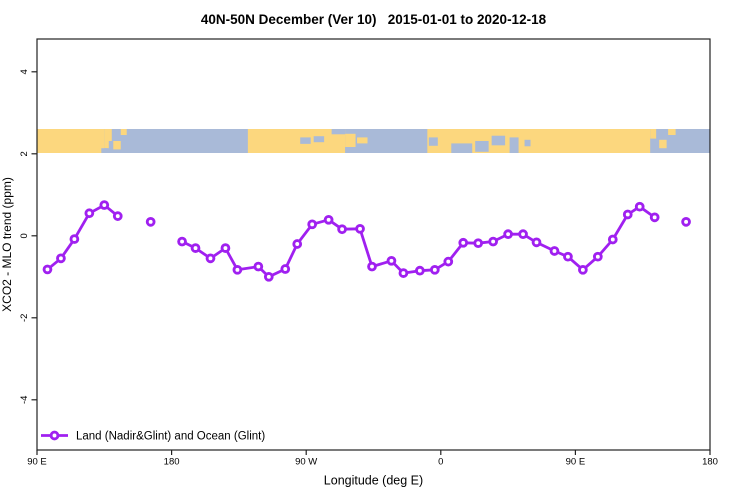  Describe the element at coordinates (372, 459) in the screenshot. I see `x-axis: 90 E 180 90 W 0 90 E 180` at that location.